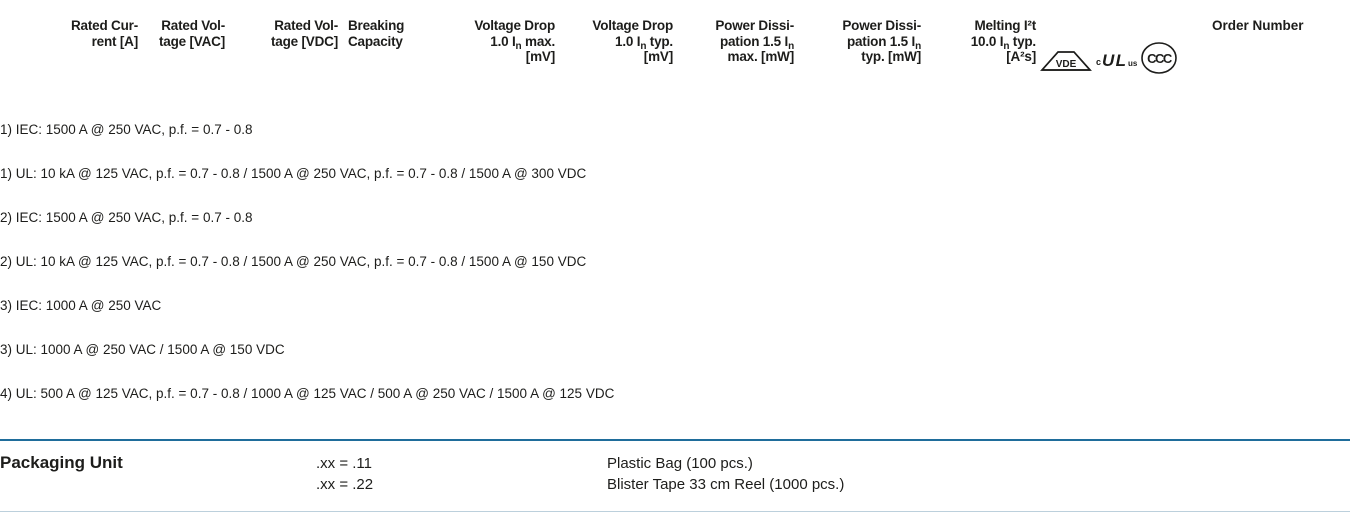 This screenshot has height=513, width=1350. What do you see at coordinates (376, 33) in the screenshot?
I see `header-breaking-capacity: Breaking Capacity` at bounding box center [376, 33].